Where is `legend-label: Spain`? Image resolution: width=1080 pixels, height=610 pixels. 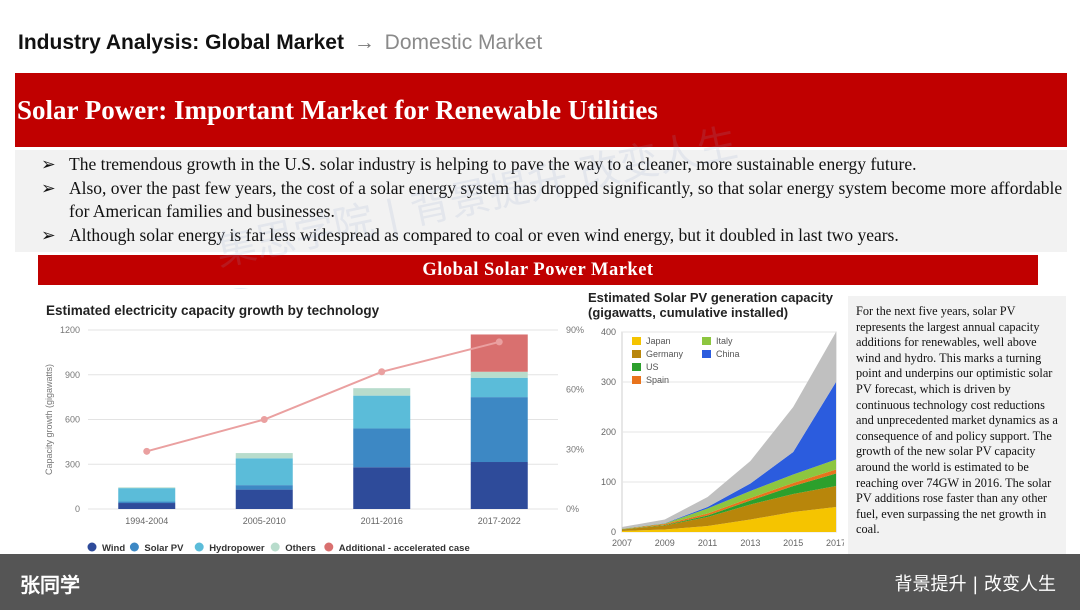
legend-label: Spain is located at coordinates (657, 380).